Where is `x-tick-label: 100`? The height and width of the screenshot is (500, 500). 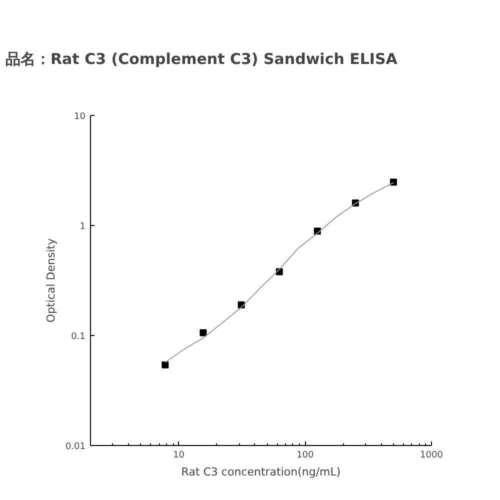
x-tick-label: 100 is located at coordinates (305, 455).